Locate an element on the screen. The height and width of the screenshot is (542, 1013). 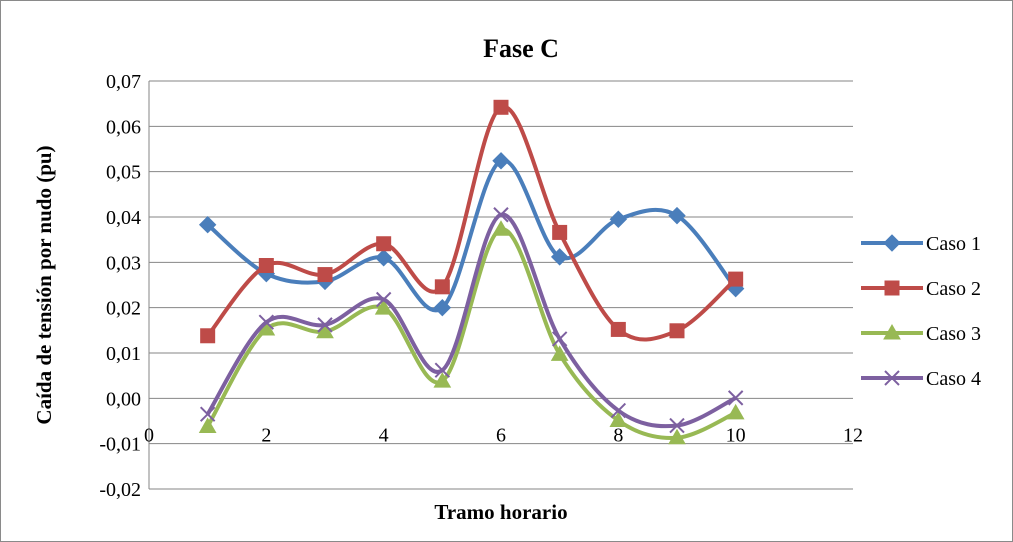
y-tick-label: 0,04 is located at coordinates (123, 218).